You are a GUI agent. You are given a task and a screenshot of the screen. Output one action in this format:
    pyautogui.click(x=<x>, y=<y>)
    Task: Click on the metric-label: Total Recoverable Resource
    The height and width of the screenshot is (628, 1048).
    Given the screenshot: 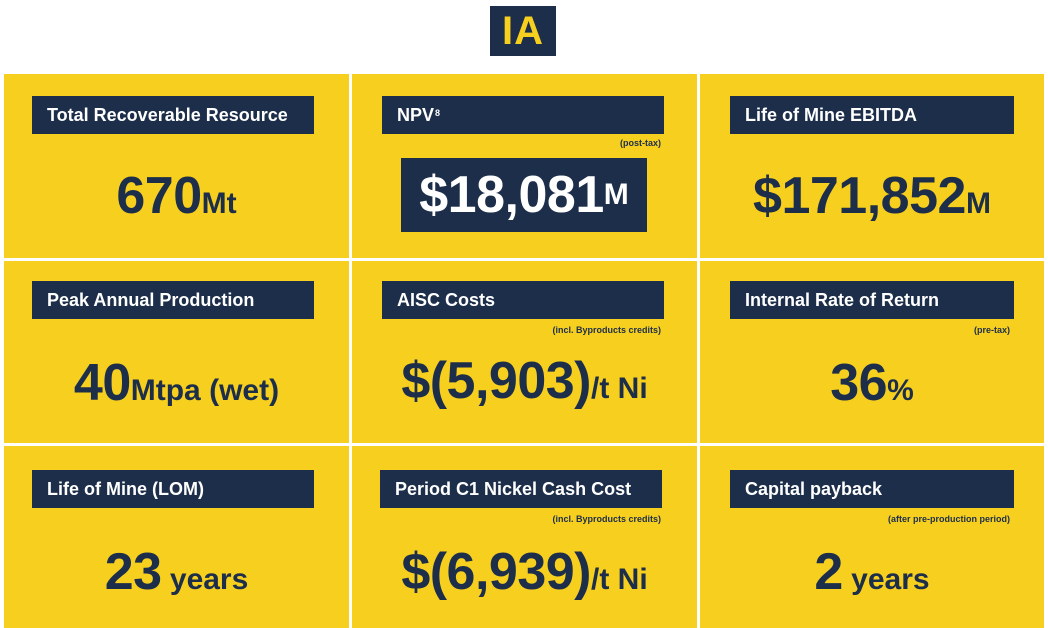 What is the action you would take?
    pyautogui.click(x=173, y=115)
    